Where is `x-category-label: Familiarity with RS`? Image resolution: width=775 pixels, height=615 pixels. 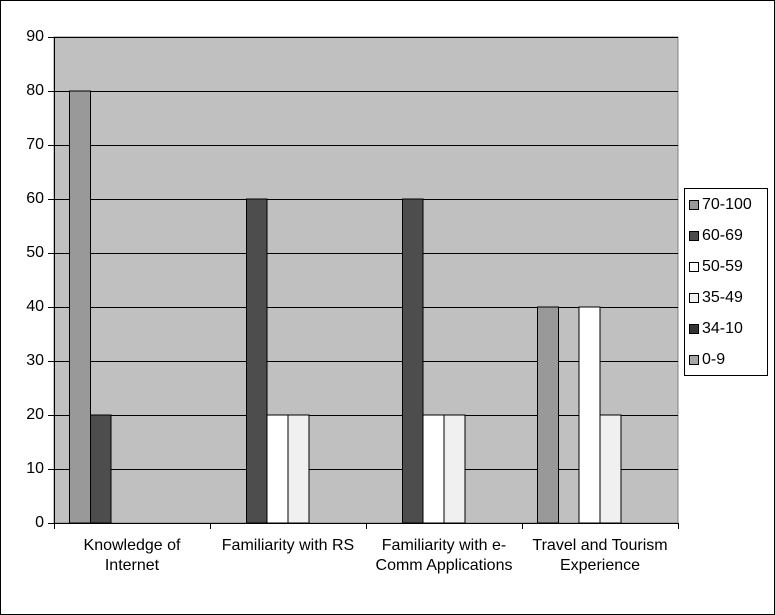
x-category-label: Familiarity with RS is located at coordinates (288, 545).